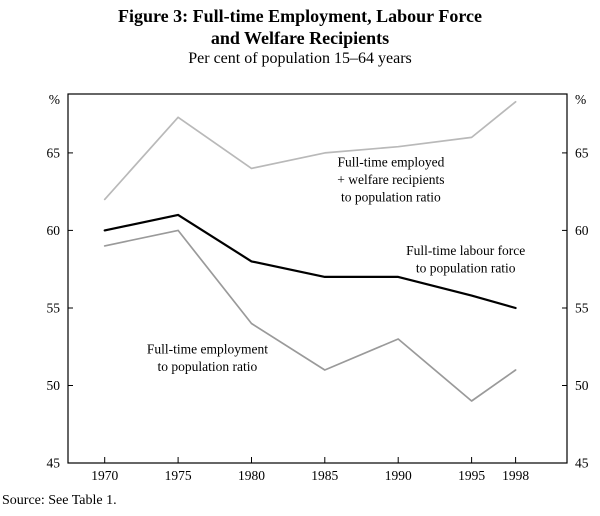 This screenshot has width=600, height=516. What do you see at coordinates (465, 250) in the screenshot?
I see `annotation-text: Full-time labour force` at bounding box center [465, 250].